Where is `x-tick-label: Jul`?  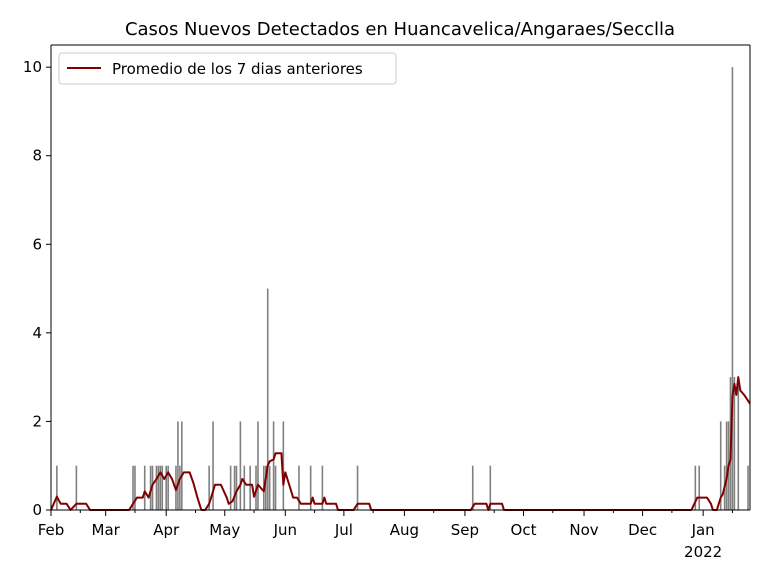
x-tick-label: Jul is located at coordinates (343, 530).